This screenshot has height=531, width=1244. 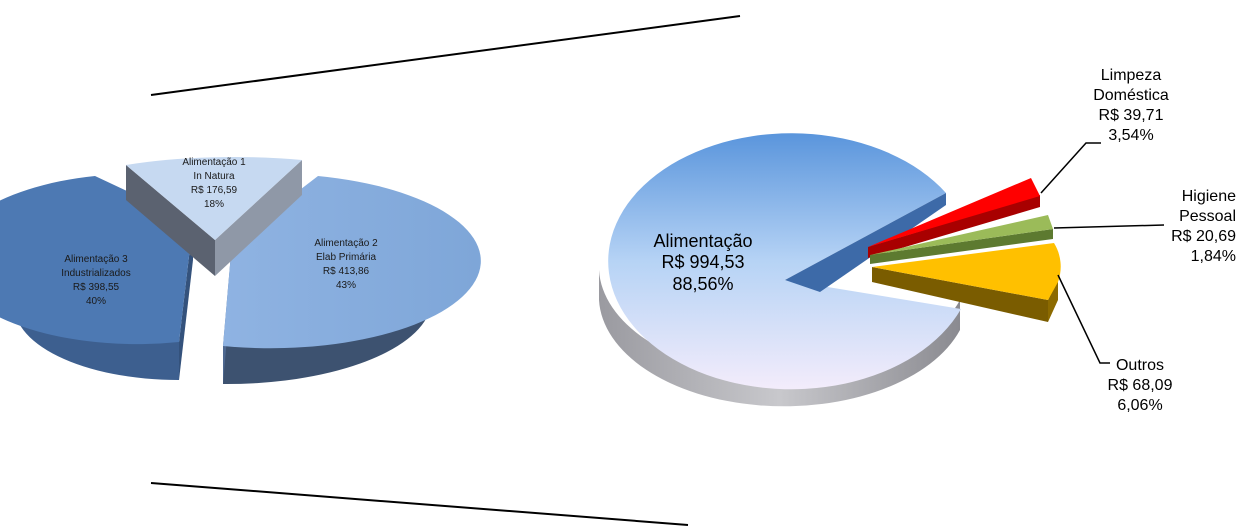 What do you see at coordinates (1083, 319) in the screenshot?
I see `leader-line-outros` at bounding box center [1083, 319].